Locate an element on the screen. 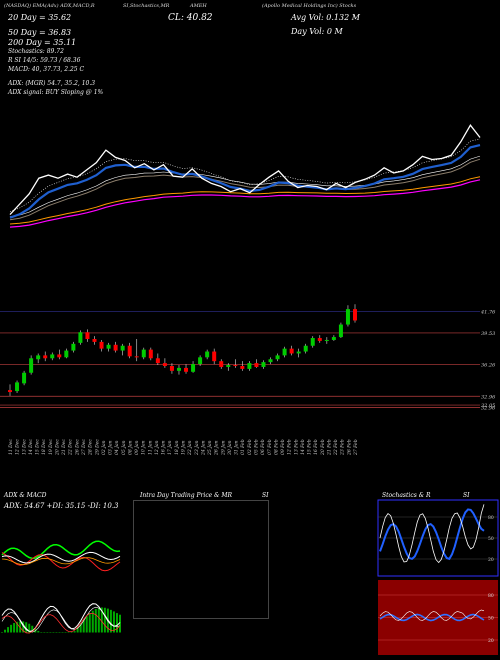 This screenshot has width=500, height=660. date-tick-label: 12 Dec is located at coordinates (18, 447).